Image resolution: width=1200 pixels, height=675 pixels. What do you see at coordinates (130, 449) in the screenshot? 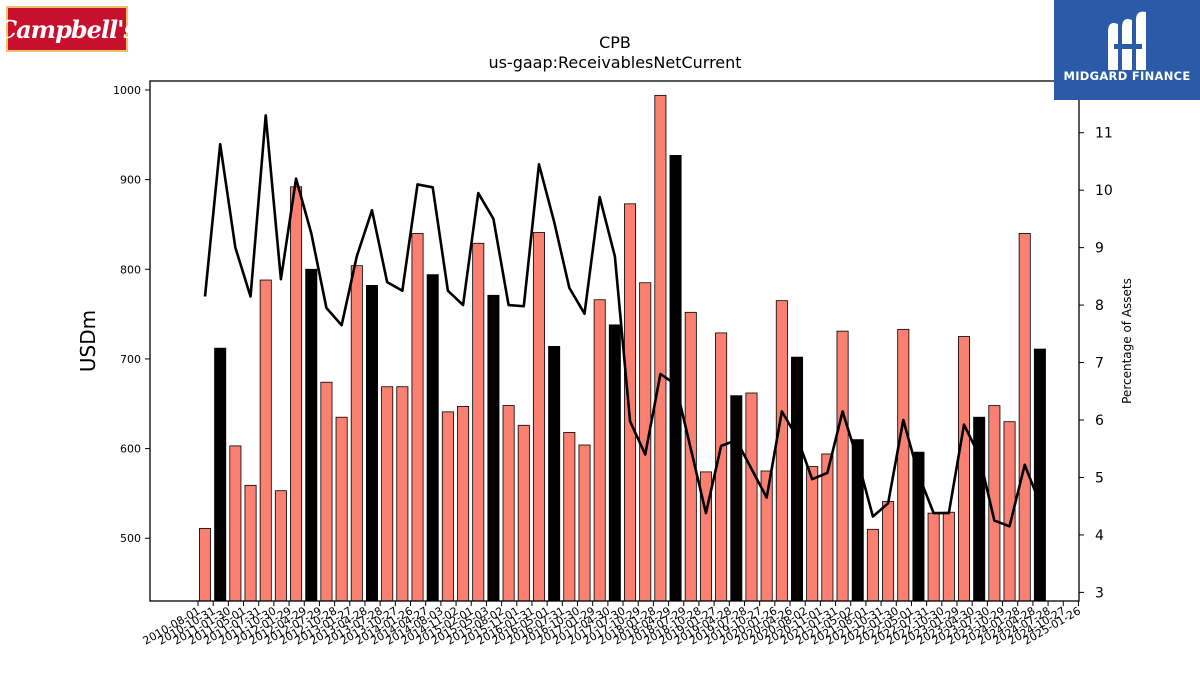
I see `y-tick-label: 600` at bounding box center [130, 449].